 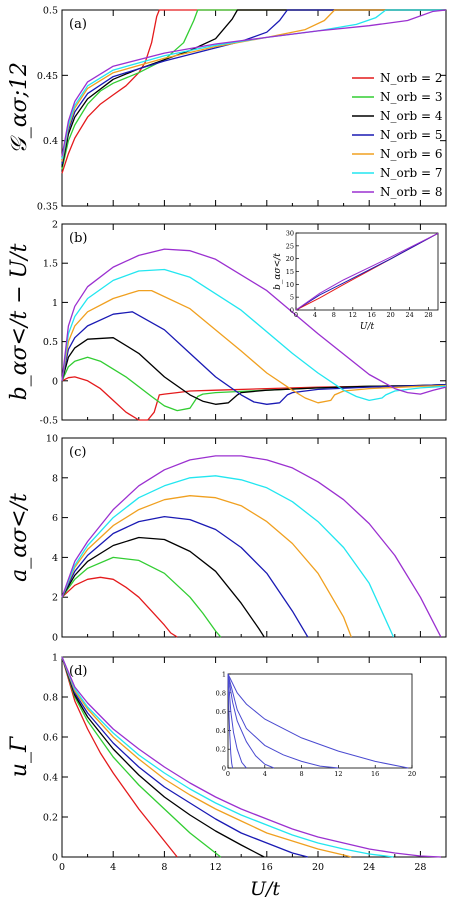 I want to click on y-tick-label: 6, so click(x=55, y=518).